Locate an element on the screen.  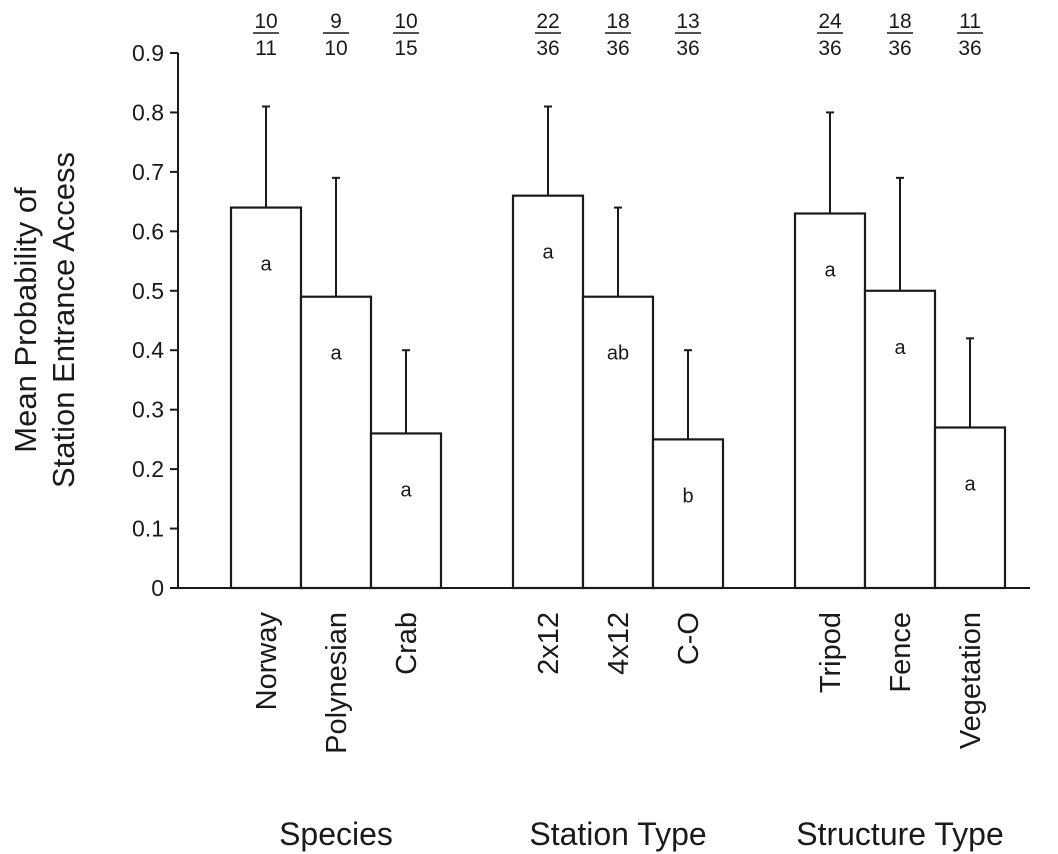
significance-letter: b is located at coordinates (687, 496).